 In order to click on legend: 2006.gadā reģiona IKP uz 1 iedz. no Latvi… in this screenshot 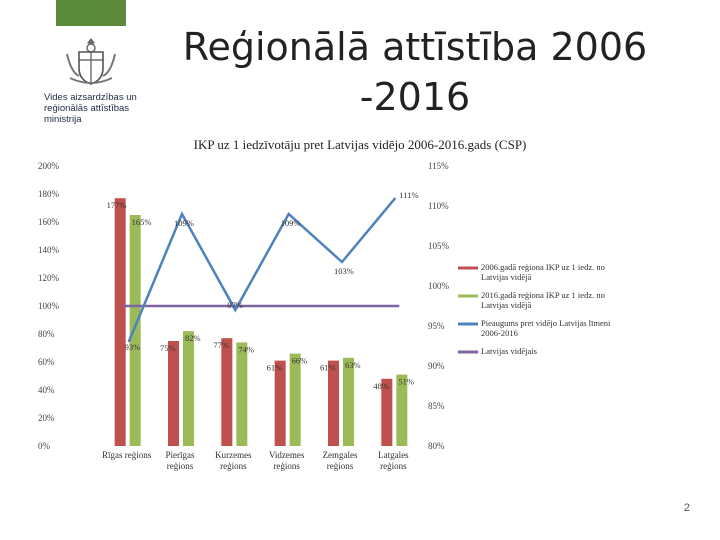, I will do `click(534, 309)`.